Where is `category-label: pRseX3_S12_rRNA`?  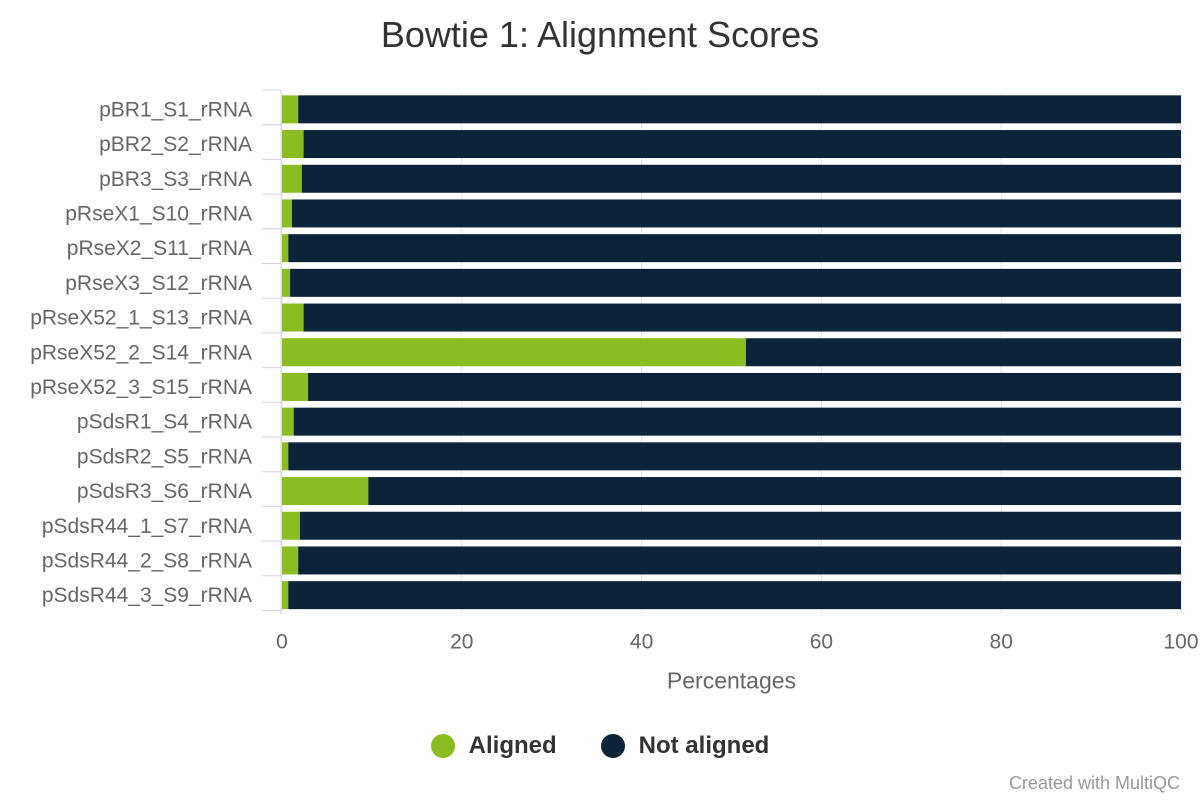
category-label: pRseX3_S12_rRNA is located at coordinates (158, 283).